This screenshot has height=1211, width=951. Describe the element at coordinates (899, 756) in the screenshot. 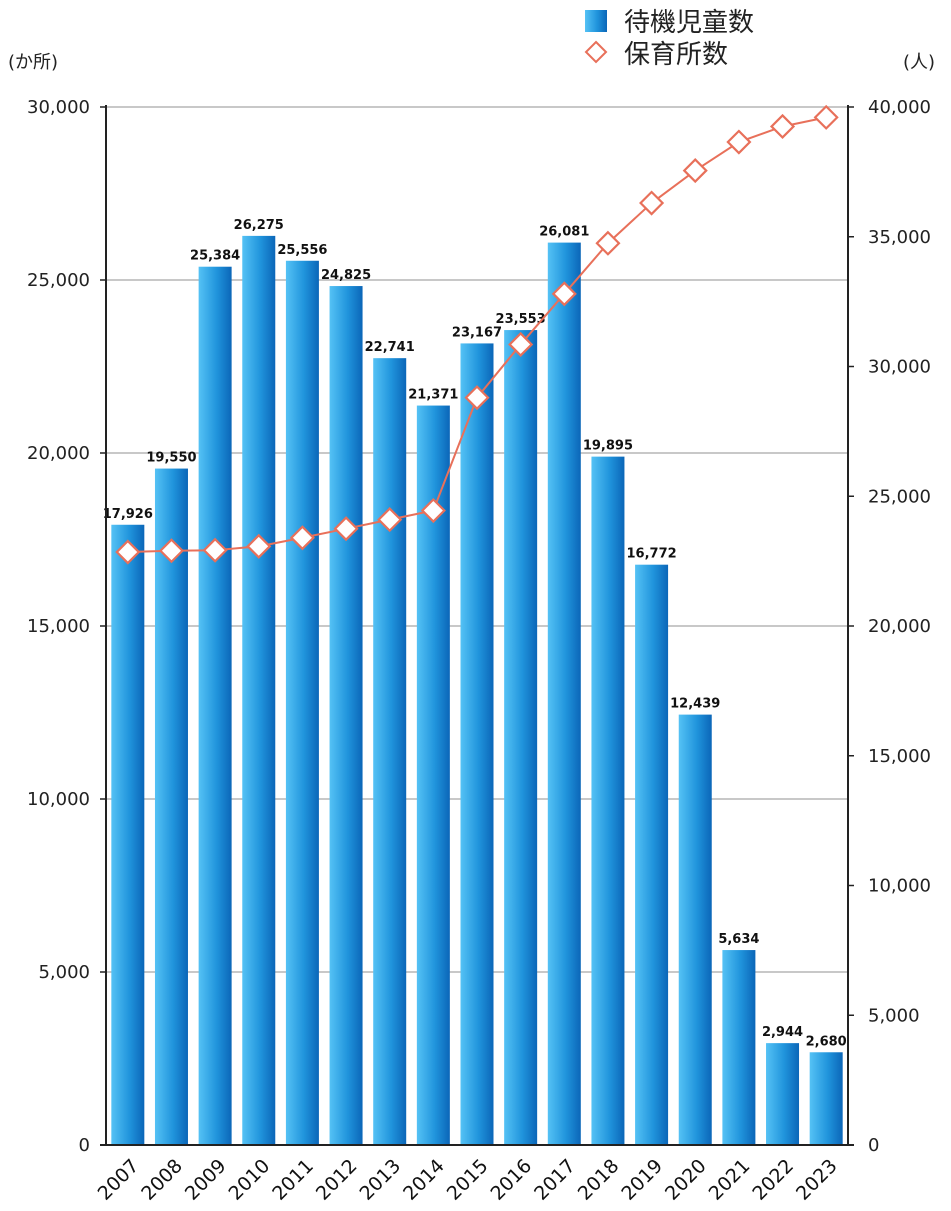

I see `right-tick-label: 15,000` at that location.